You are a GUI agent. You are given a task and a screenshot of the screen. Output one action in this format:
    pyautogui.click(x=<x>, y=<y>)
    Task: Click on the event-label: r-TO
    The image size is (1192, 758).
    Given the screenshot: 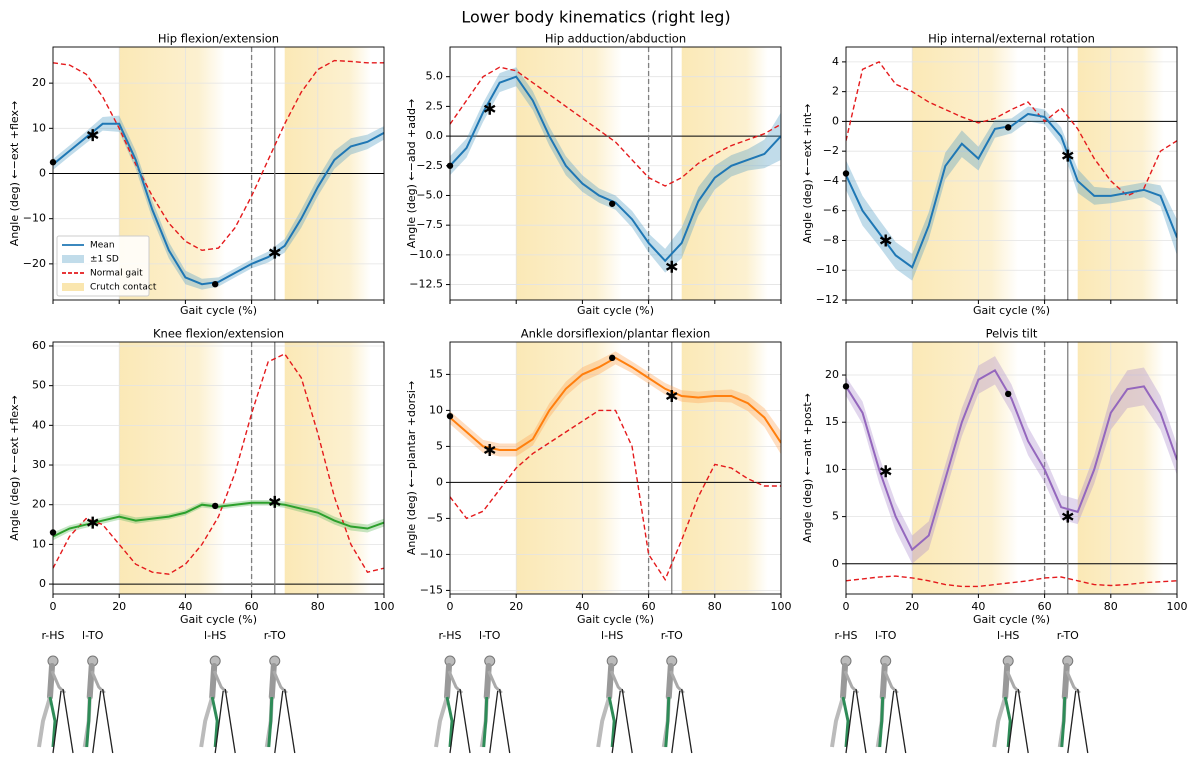 What is the action you would take?
    pyautogui.click(x=672, y=635)
    